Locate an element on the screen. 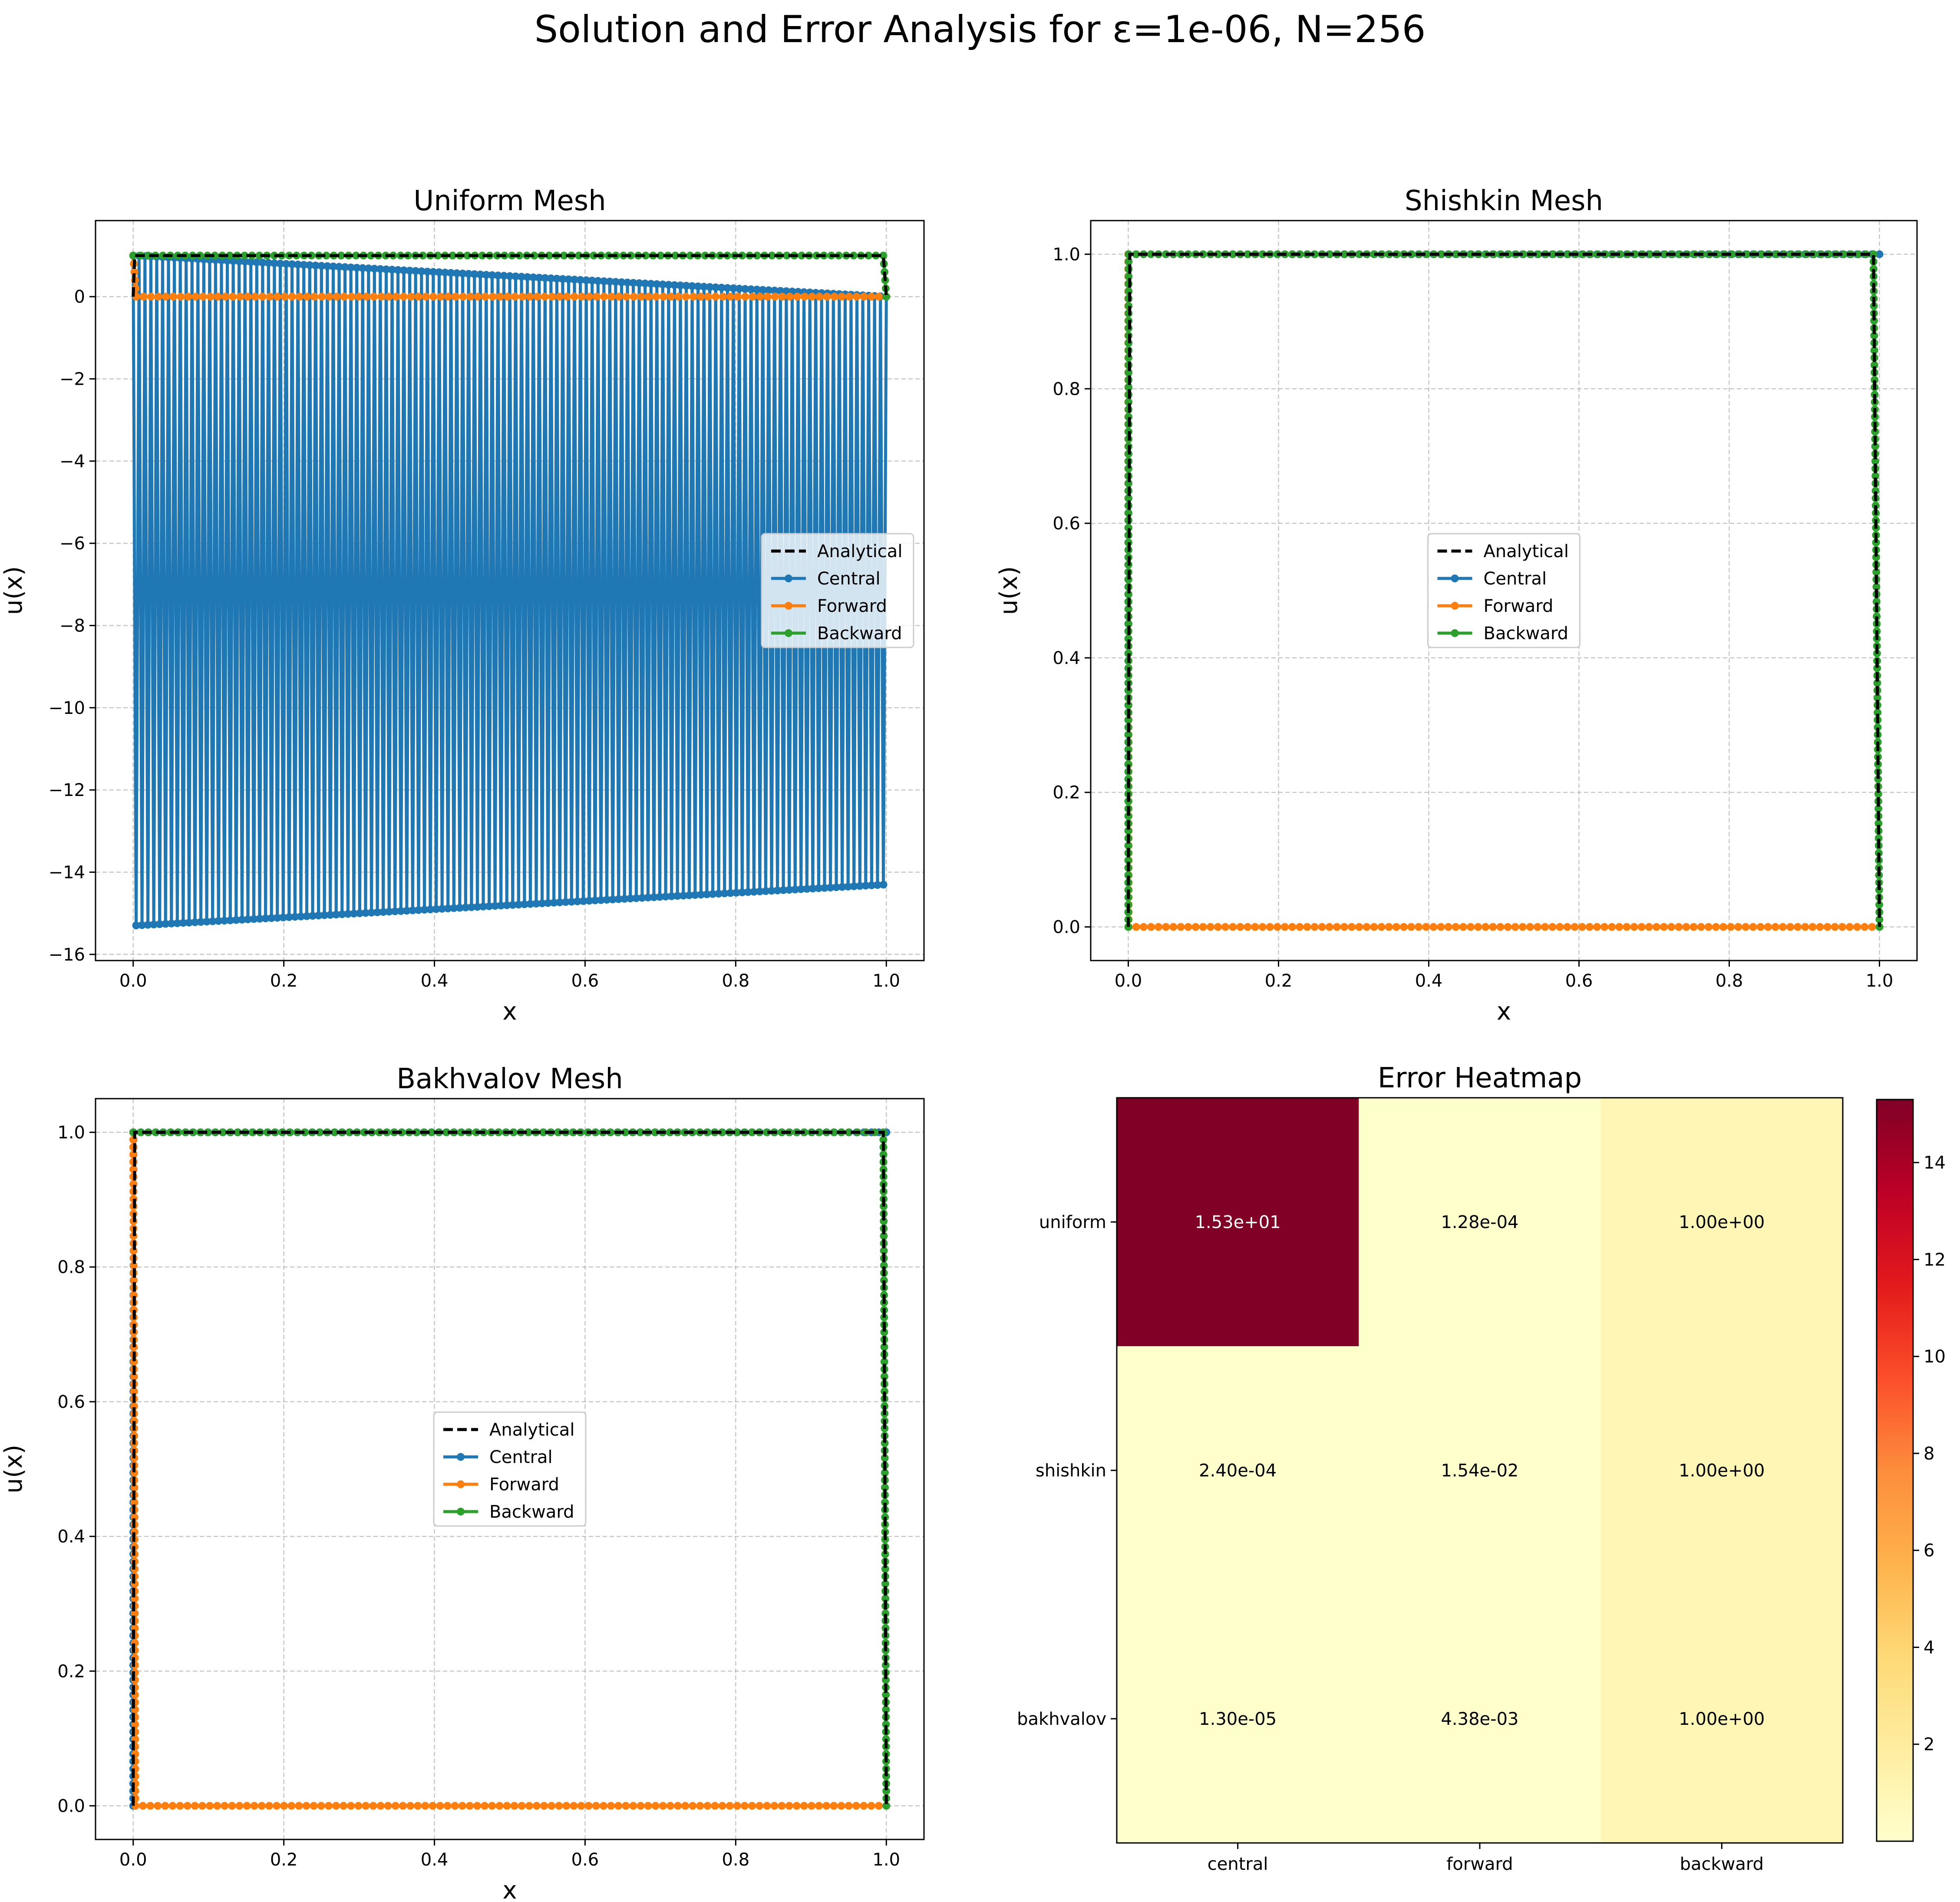 The width and height of the screenshot is (1960, 1902). heatmap-cell is located at coordinates (1480, 1470).